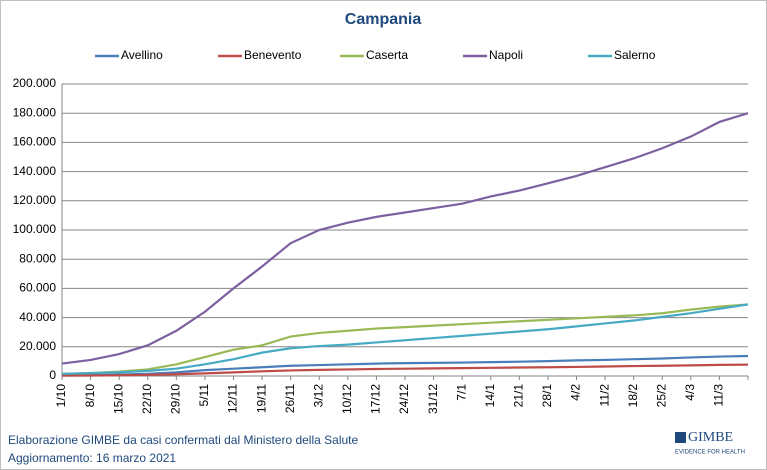  Describe the element at coordinates (176, 399) in the screenshot. I see `x-tick-label: 29/10` at that location.